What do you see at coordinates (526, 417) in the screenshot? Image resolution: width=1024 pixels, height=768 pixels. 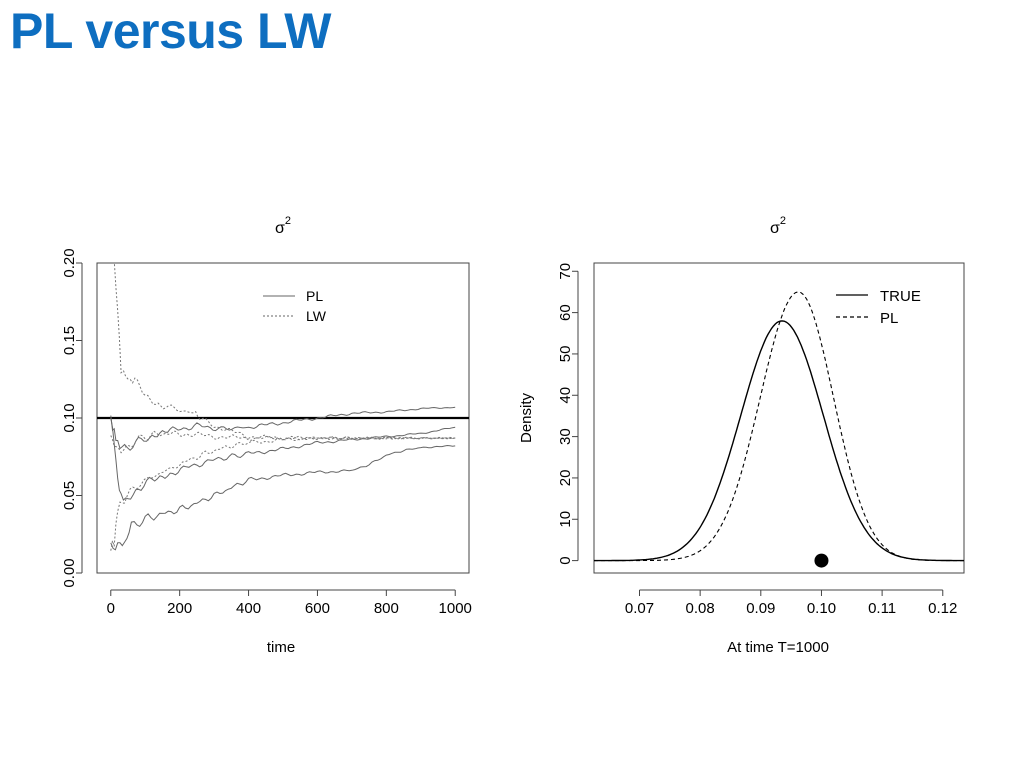 I see `right-y-axis-label: Density` at bounding box center [526, 417].